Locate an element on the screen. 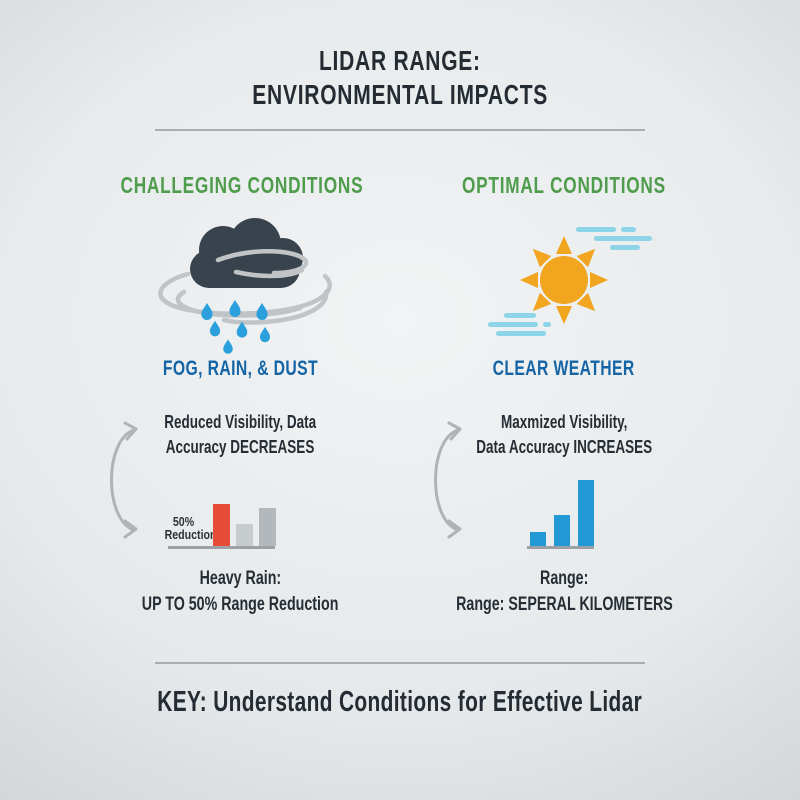  wind-lines-top is located at coordinates (614, 238).